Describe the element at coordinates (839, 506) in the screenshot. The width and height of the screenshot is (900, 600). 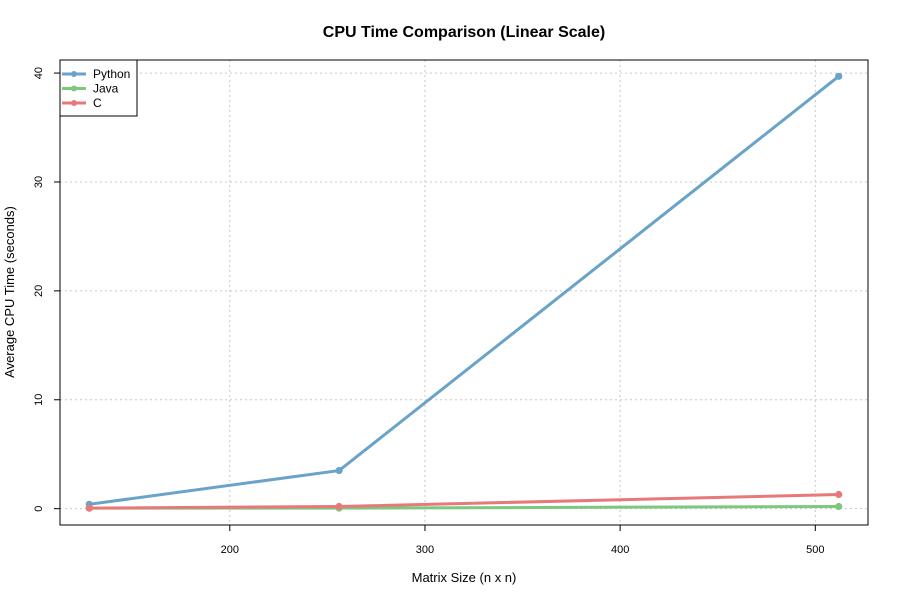
I see `data-point-java` at that location.